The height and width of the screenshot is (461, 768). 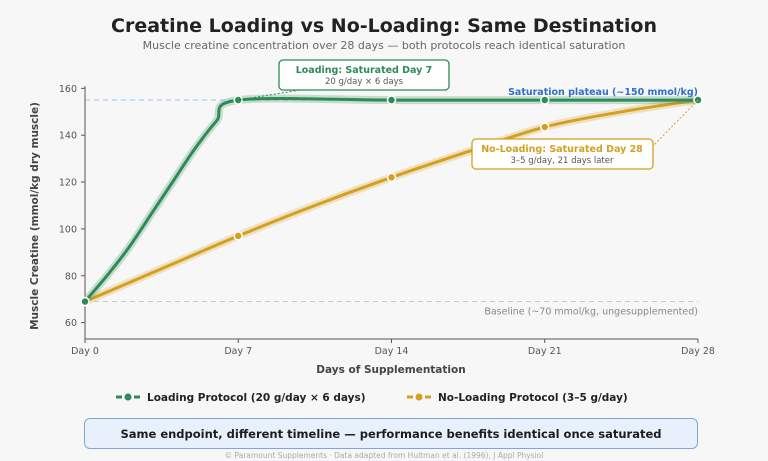 What do you see at coordinates (68, 136) in the screenshot?
I see `y-tick-label: 140` at bounding box center [68, 136].